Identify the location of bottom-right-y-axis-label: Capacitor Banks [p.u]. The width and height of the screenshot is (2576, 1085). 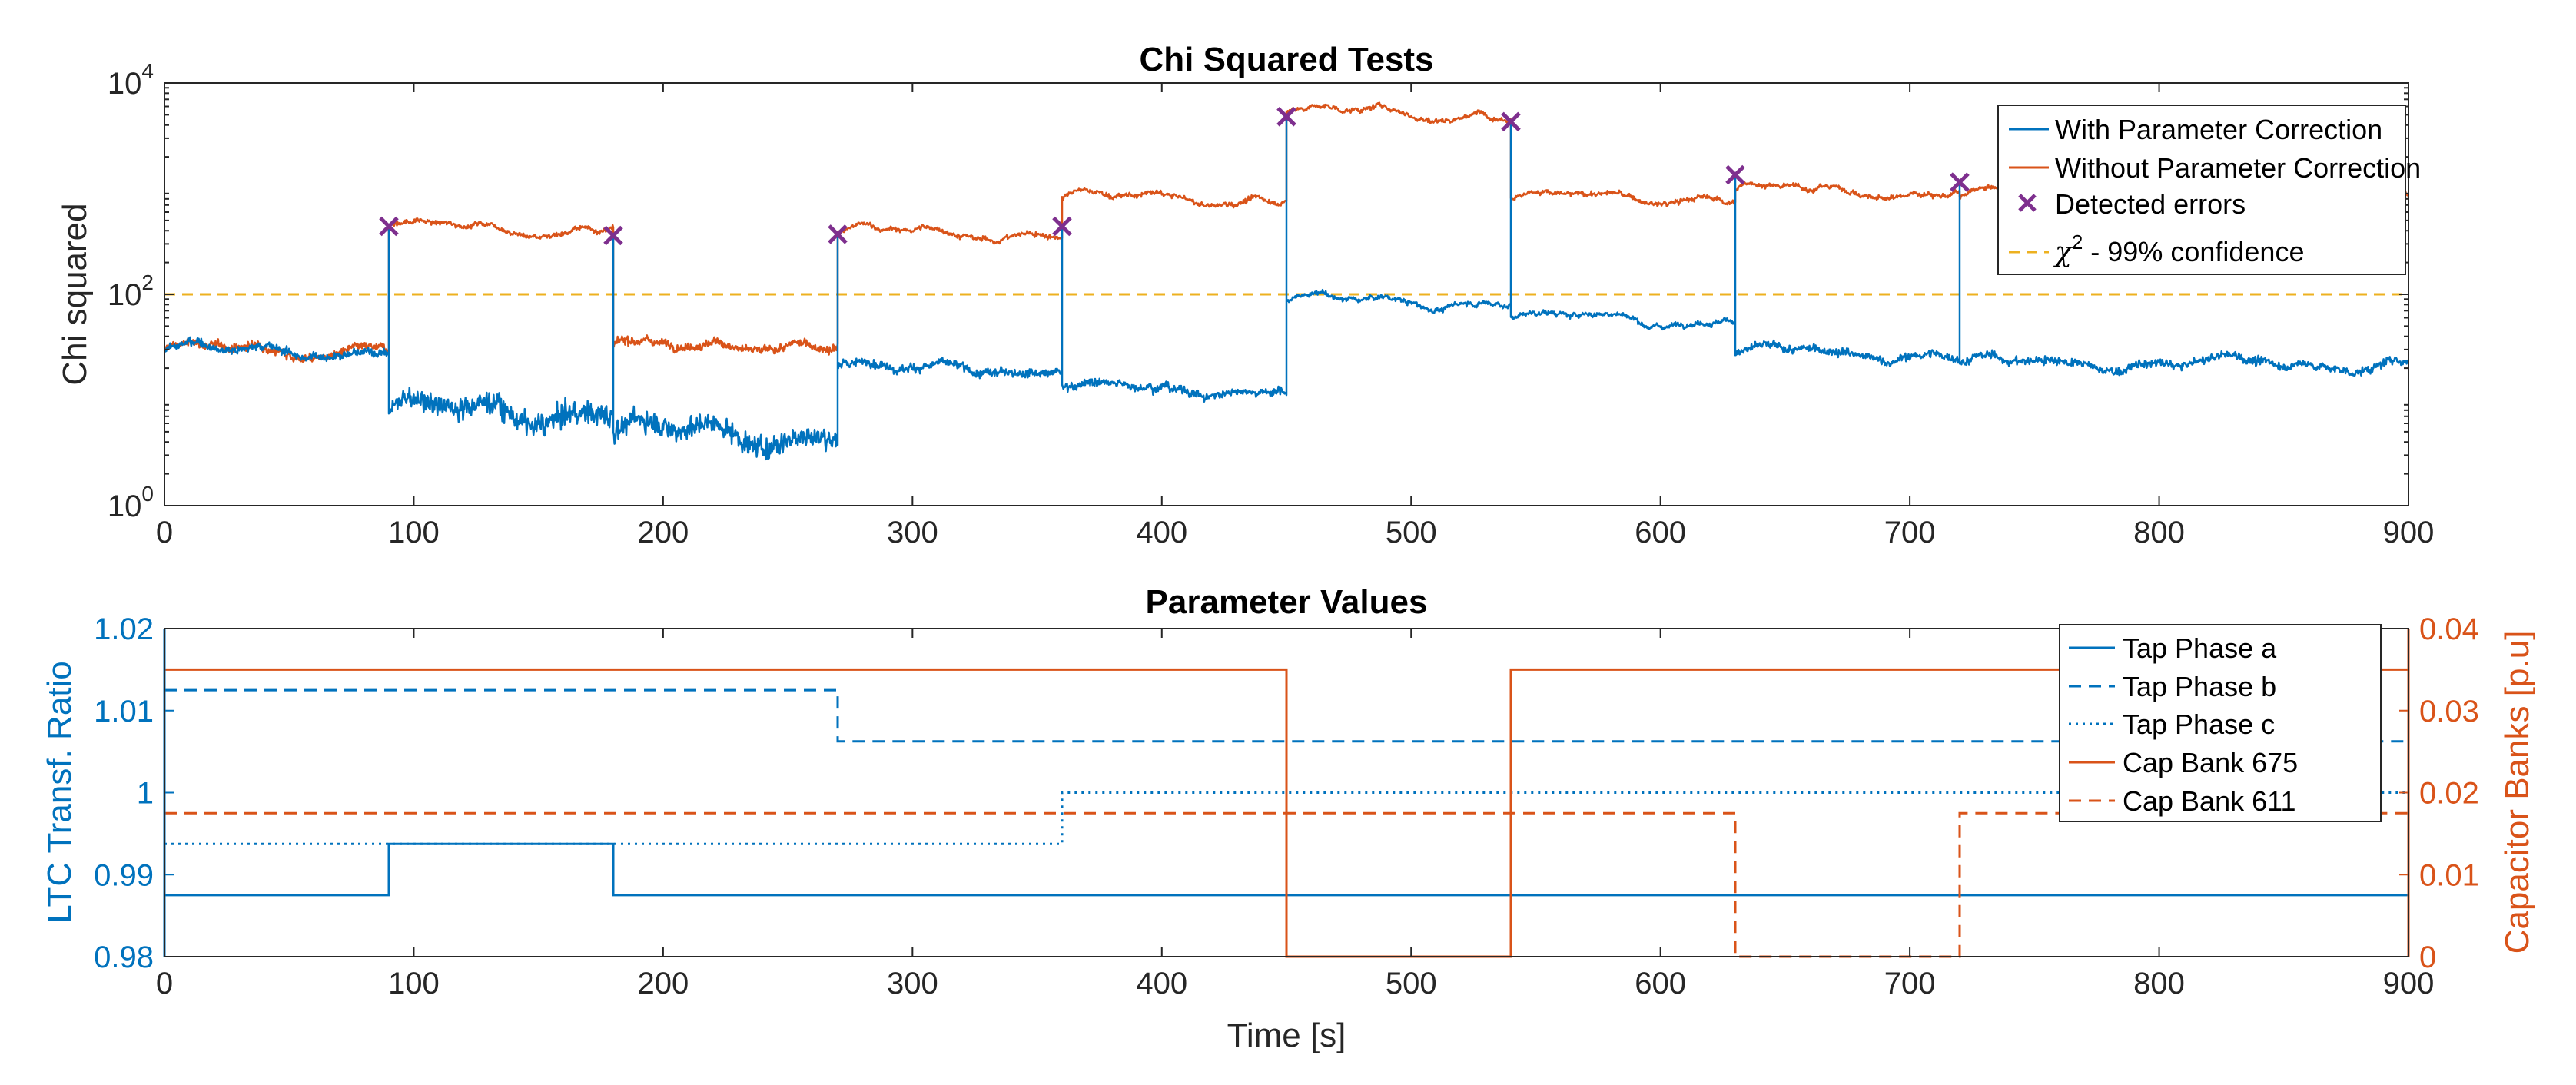
(2517, 793).